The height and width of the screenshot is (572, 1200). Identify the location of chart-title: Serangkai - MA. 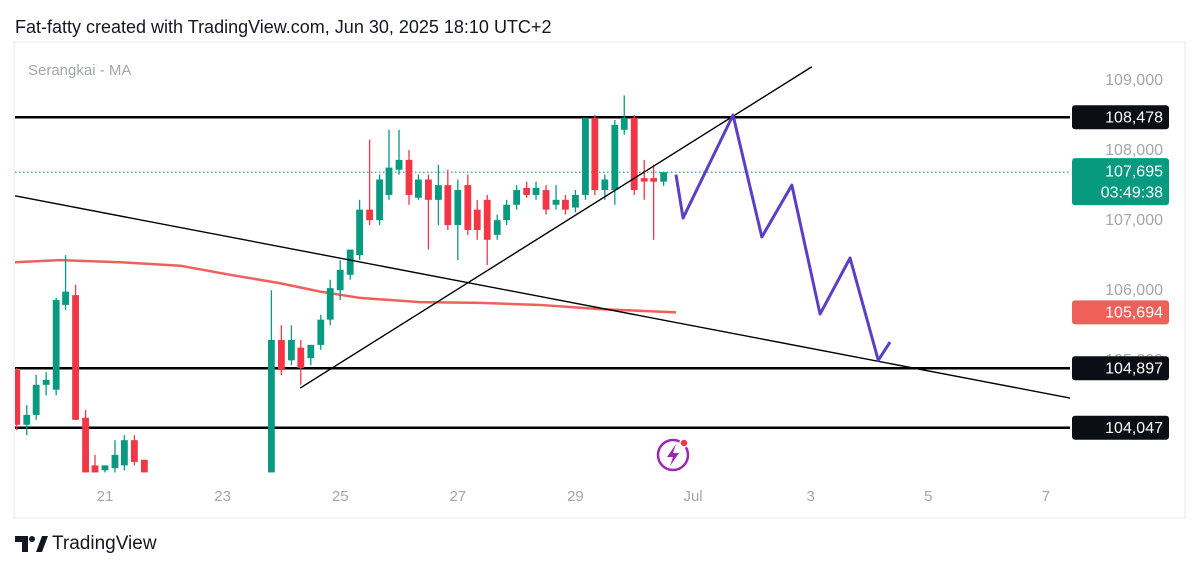
(79, 70).